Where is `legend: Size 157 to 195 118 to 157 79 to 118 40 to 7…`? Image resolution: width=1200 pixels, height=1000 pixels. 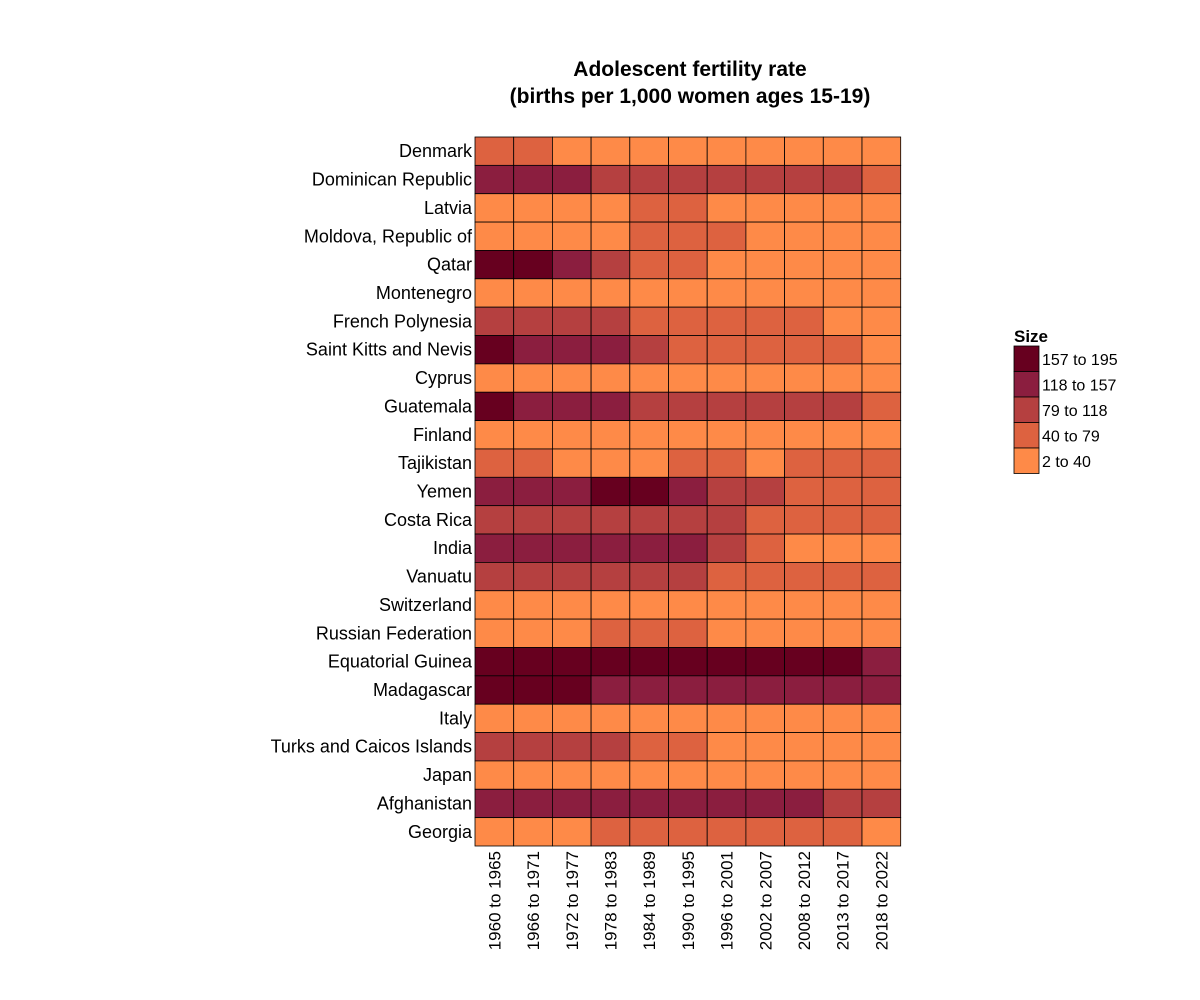 legend: Size 157 to 195 118 to 157 79 to 118 40 to 7… is located at coordinates (1065, 400).